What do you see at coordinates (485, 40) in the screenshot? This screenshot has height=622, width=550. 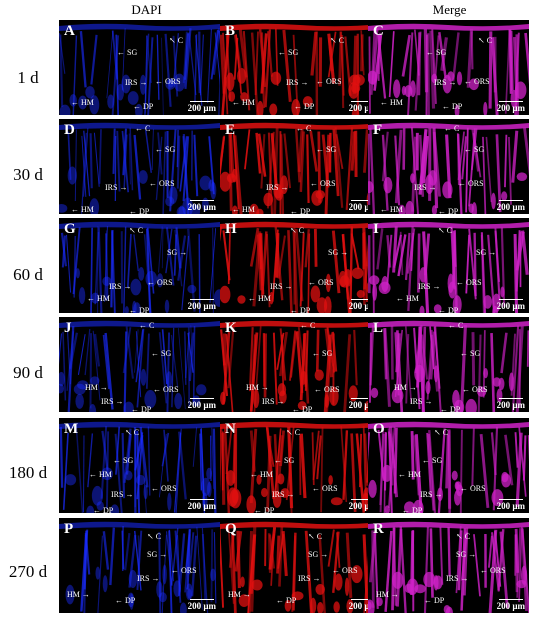 I see `annotation-c: ↖ C` at bounding box center [485, 40].